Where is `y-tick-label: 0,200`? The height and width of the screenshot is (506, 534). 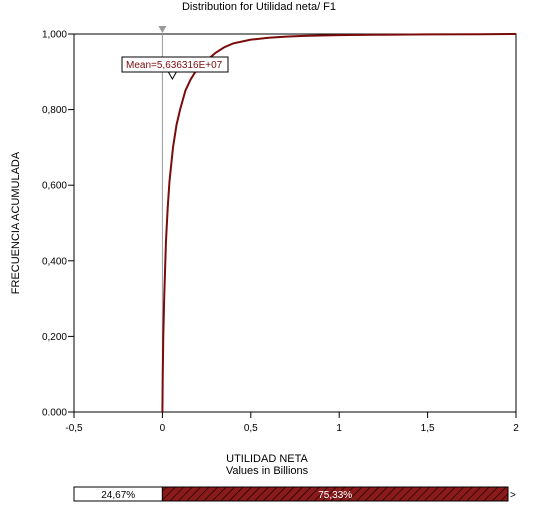 y-tick-label: 0,200 is located at coordinates (54, 337).